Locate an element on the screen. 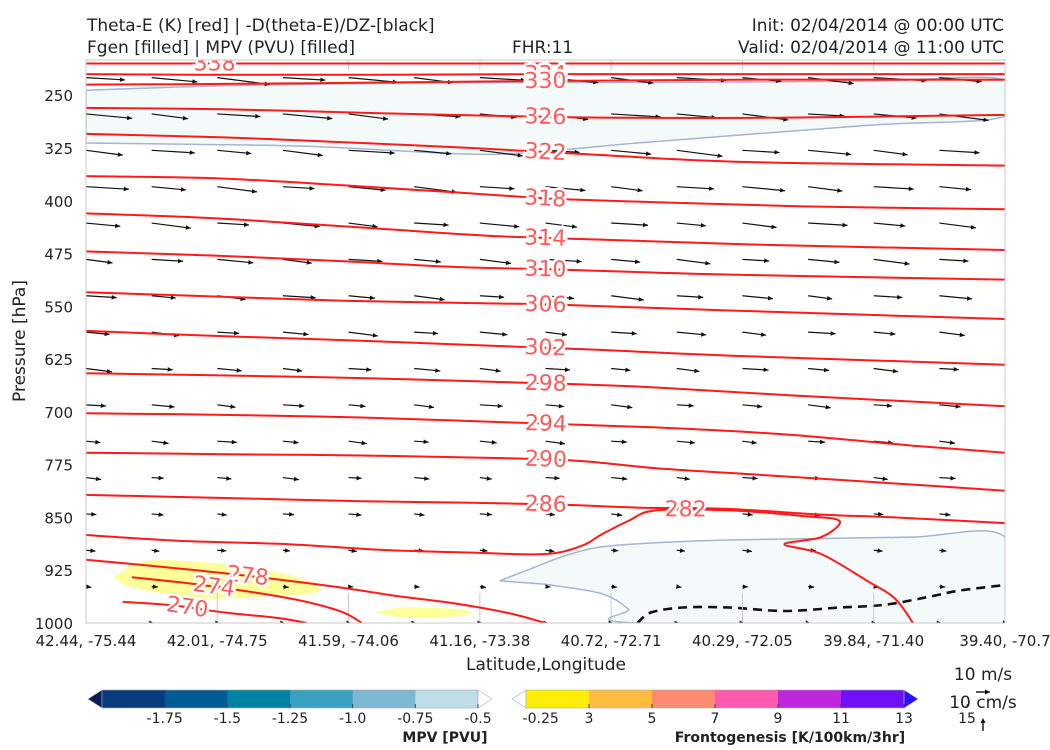 This screenshot has width=1050, height=750. theta-e-label-322: 322 is located at coordinates (545, 152).